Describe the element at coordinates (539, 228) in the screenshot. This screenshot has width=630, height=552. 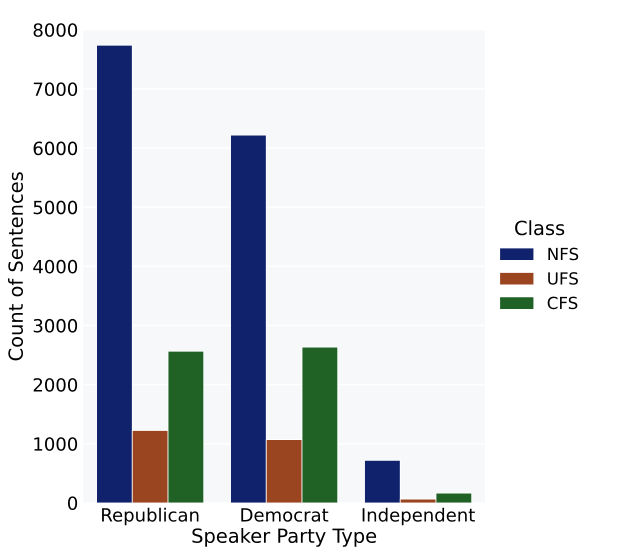
I see `legend-title: Class` at that location.